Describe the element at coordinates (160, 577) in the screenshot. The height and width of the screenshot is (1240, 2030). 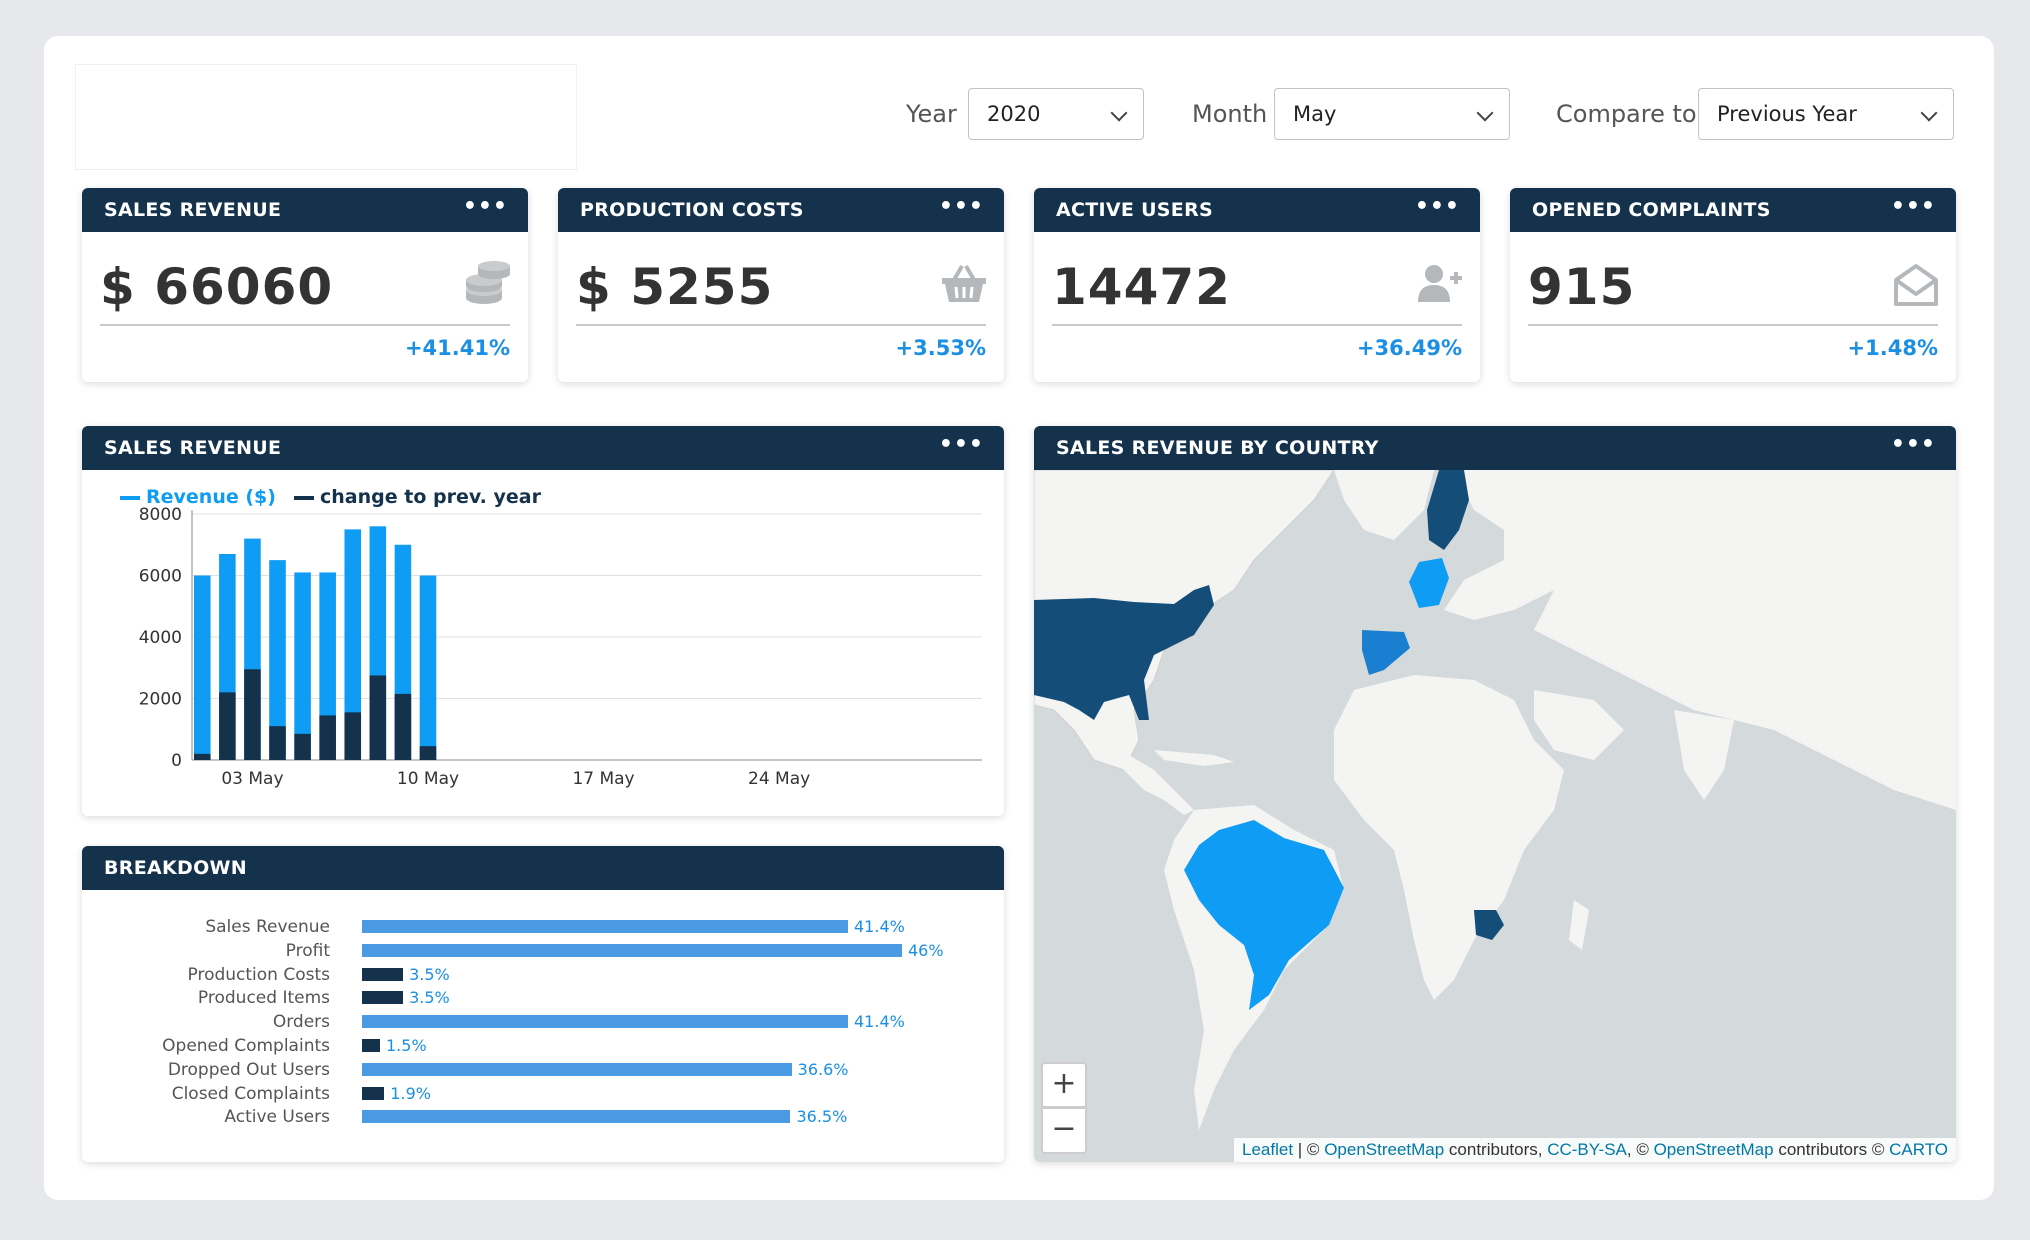
I see `y-tick-label: 6000` at that location.